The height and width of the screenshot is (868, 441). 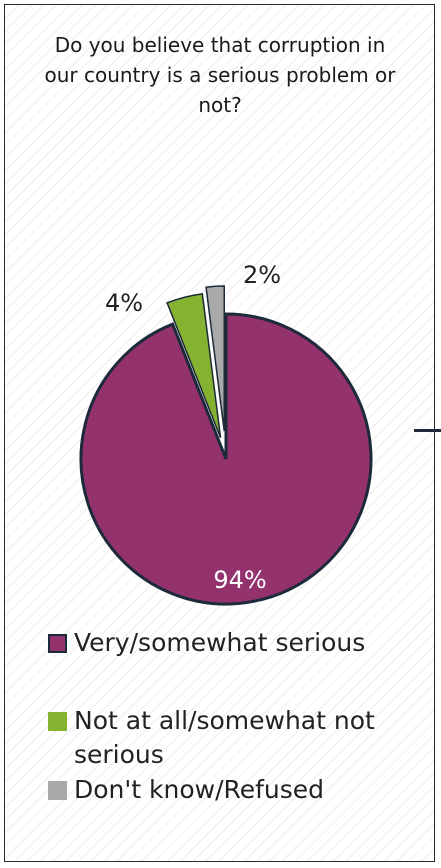 I want to click on legend-label-dont-know: Don't know/Refused, so click(x=199, y=789).